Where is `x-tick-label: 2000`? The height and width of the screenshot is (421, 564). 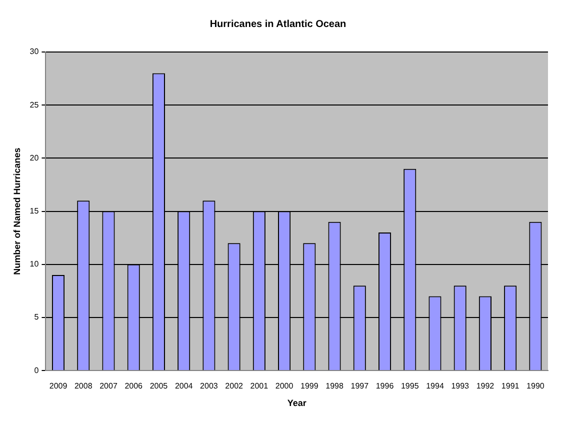 x-tick-label: 2000 is located at coordinates (284, 386).